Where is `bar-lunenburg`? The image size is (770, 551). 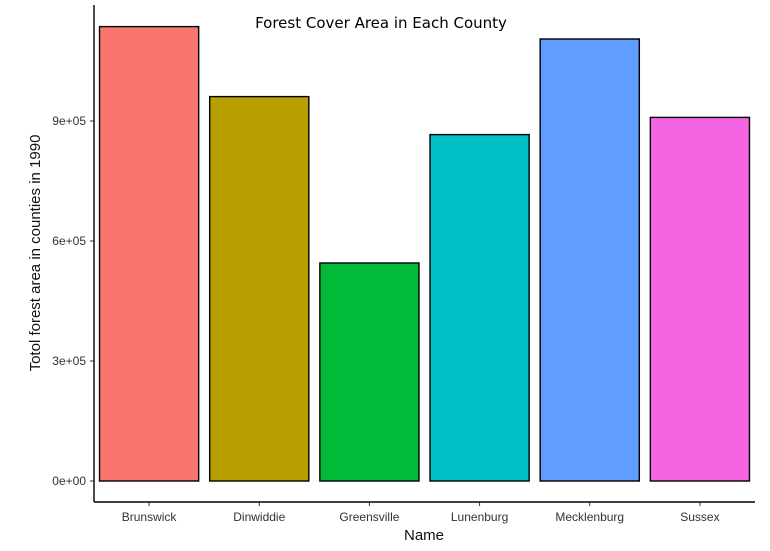
bar-lunenburg is located at coordinates (479, 307).